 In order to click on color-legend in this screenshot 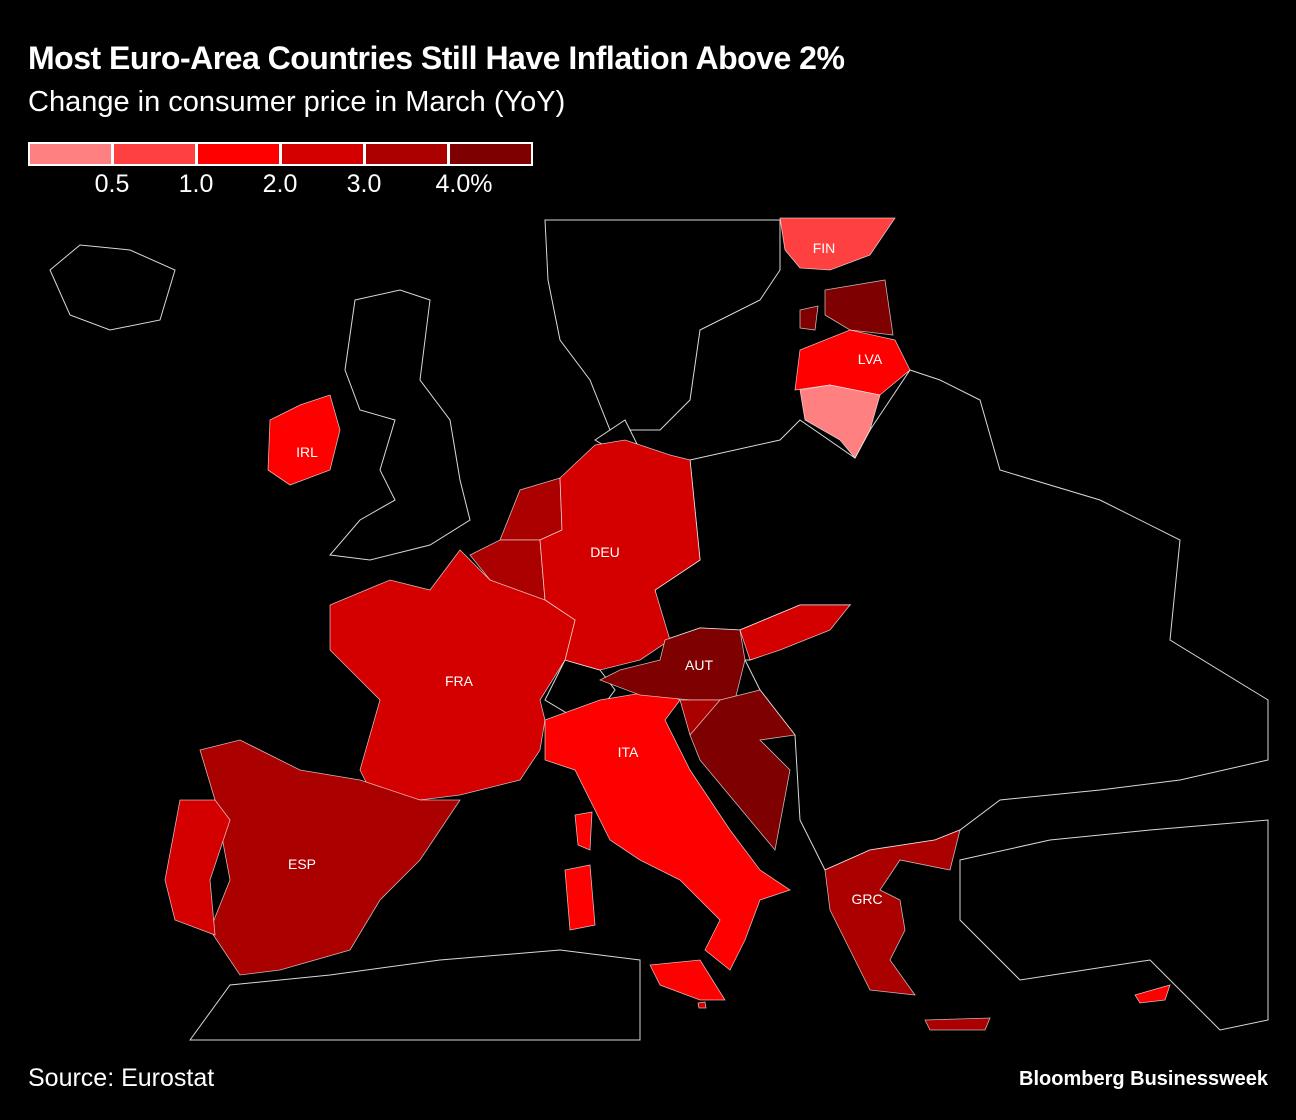, I will do `click(280, 154)`.